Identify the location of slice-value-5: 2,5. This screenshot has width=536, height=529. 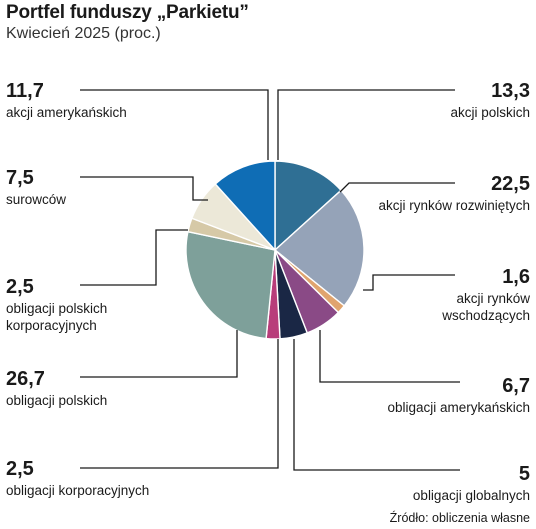
(20, 469).